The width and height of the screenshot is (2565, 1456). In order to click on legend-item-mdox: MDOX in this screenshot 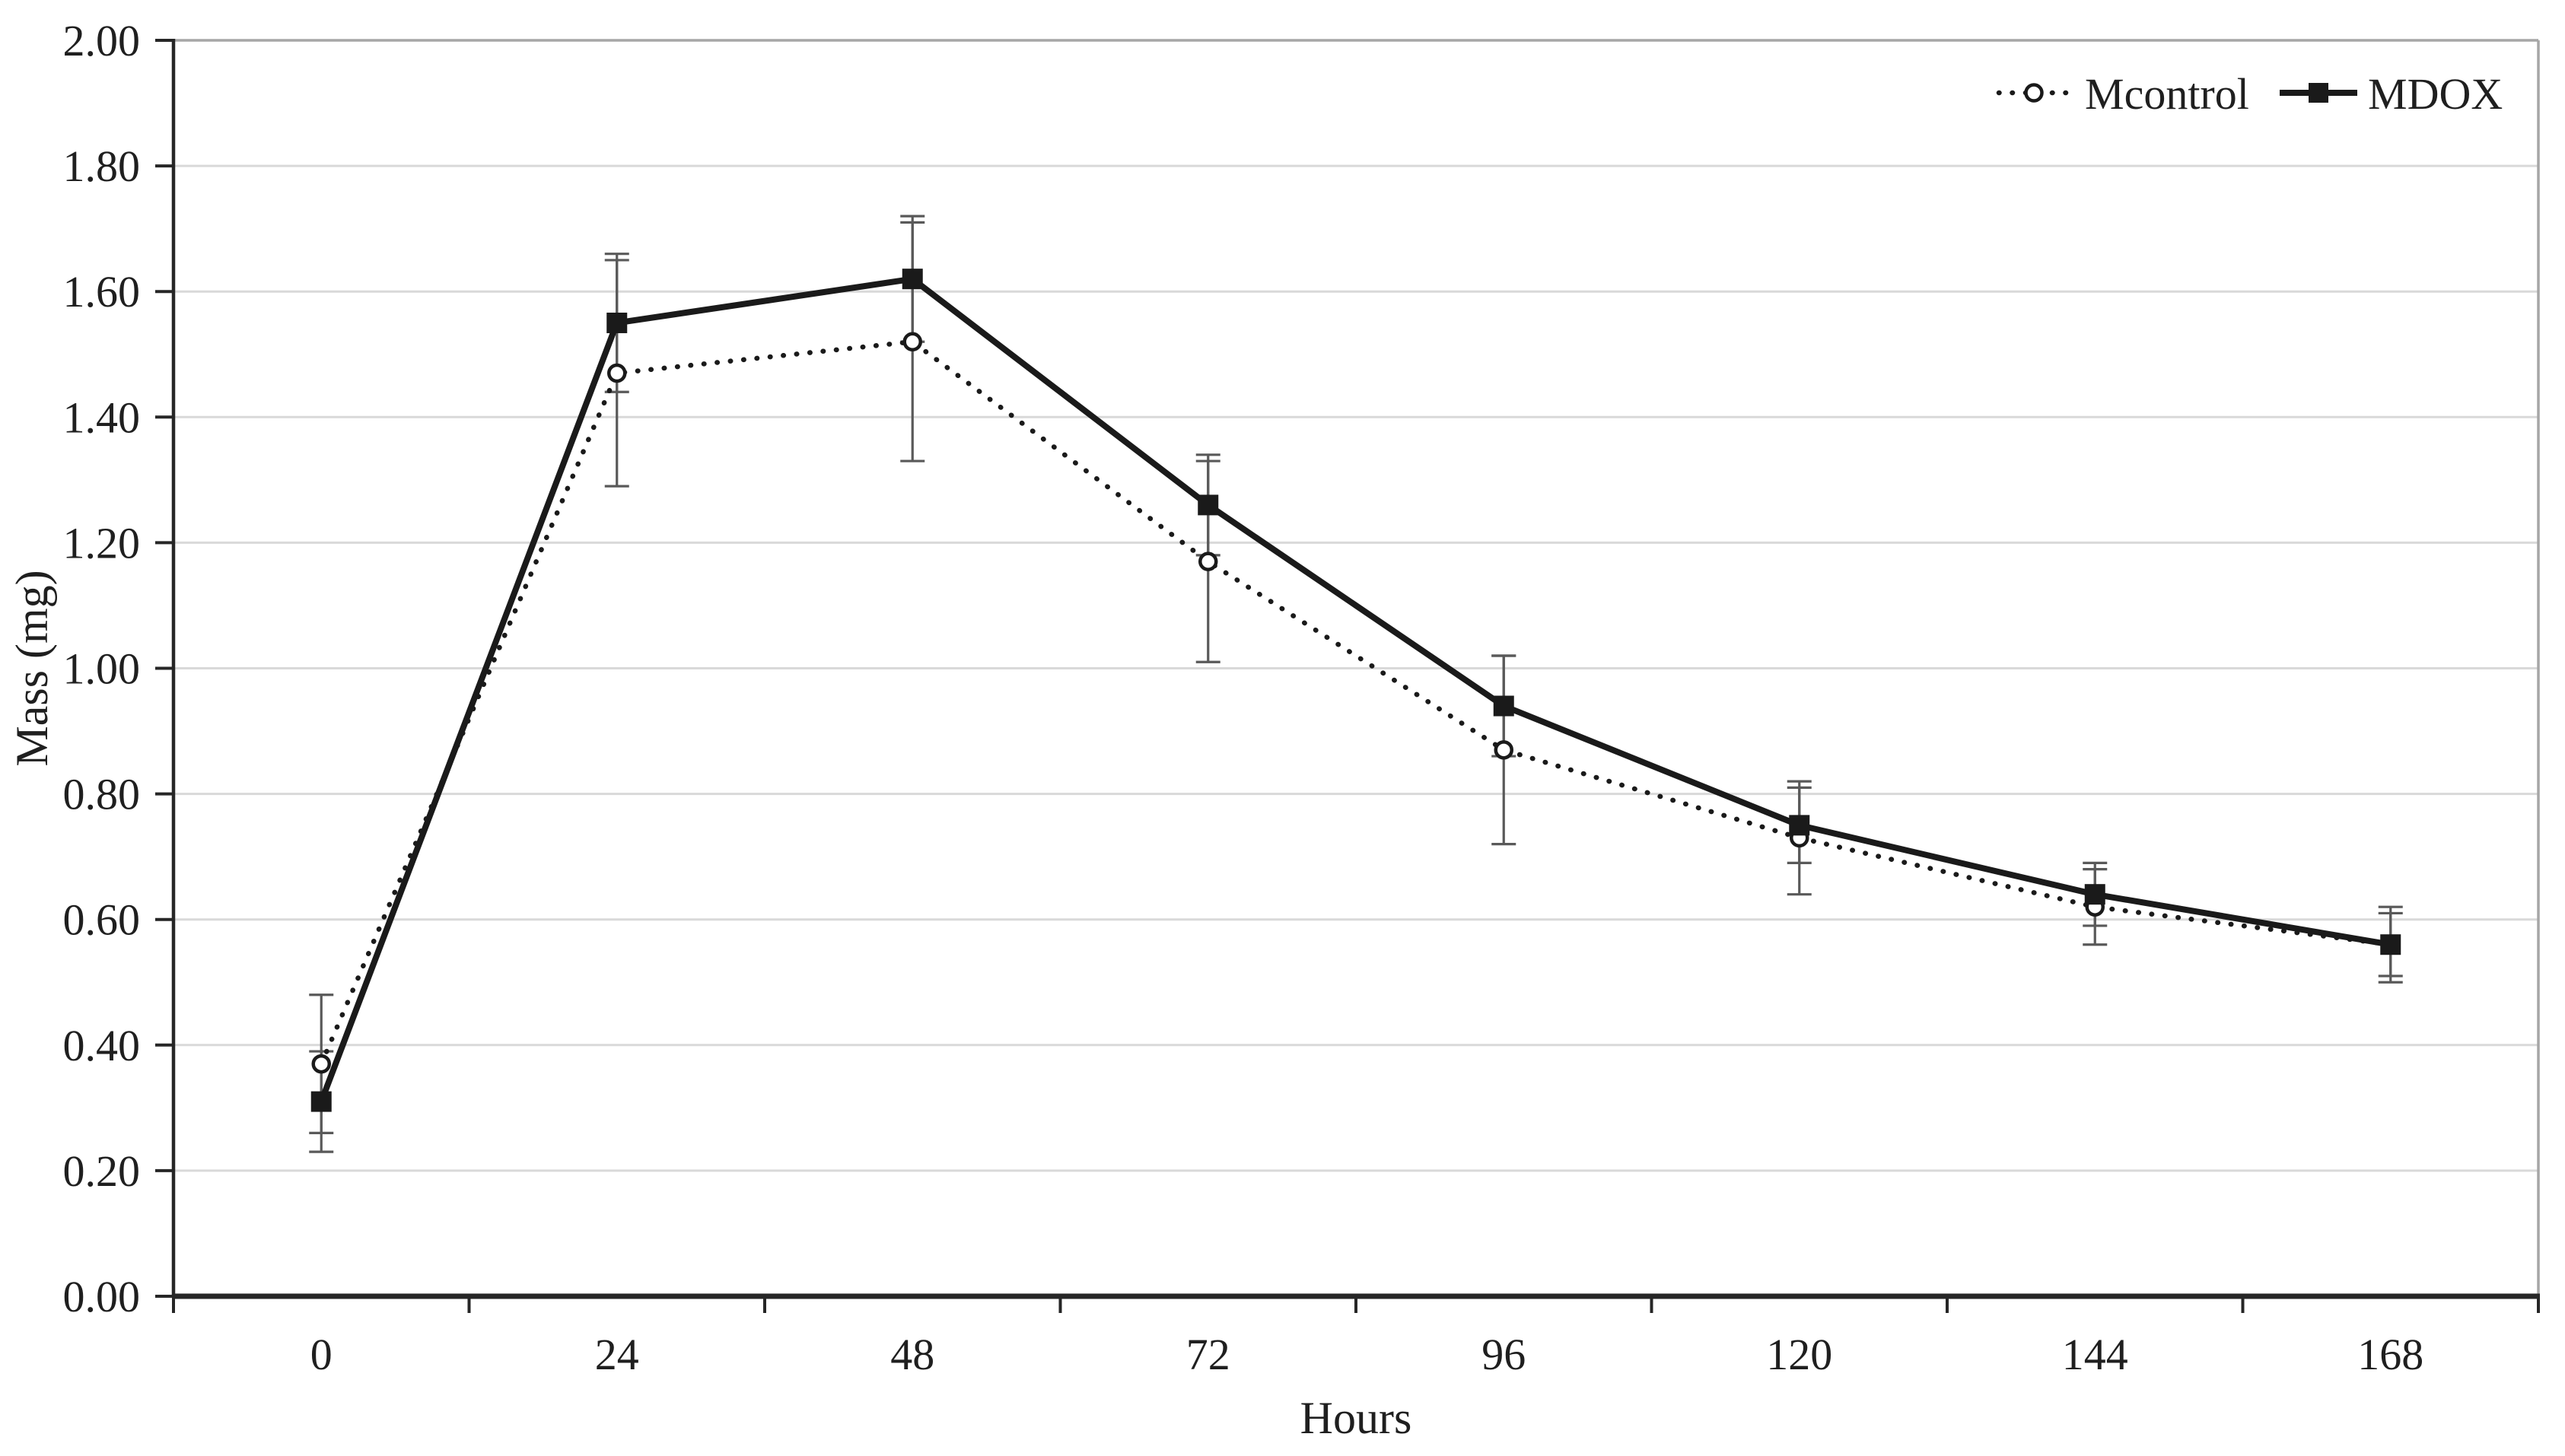, I will do `click(2391, 94)`.